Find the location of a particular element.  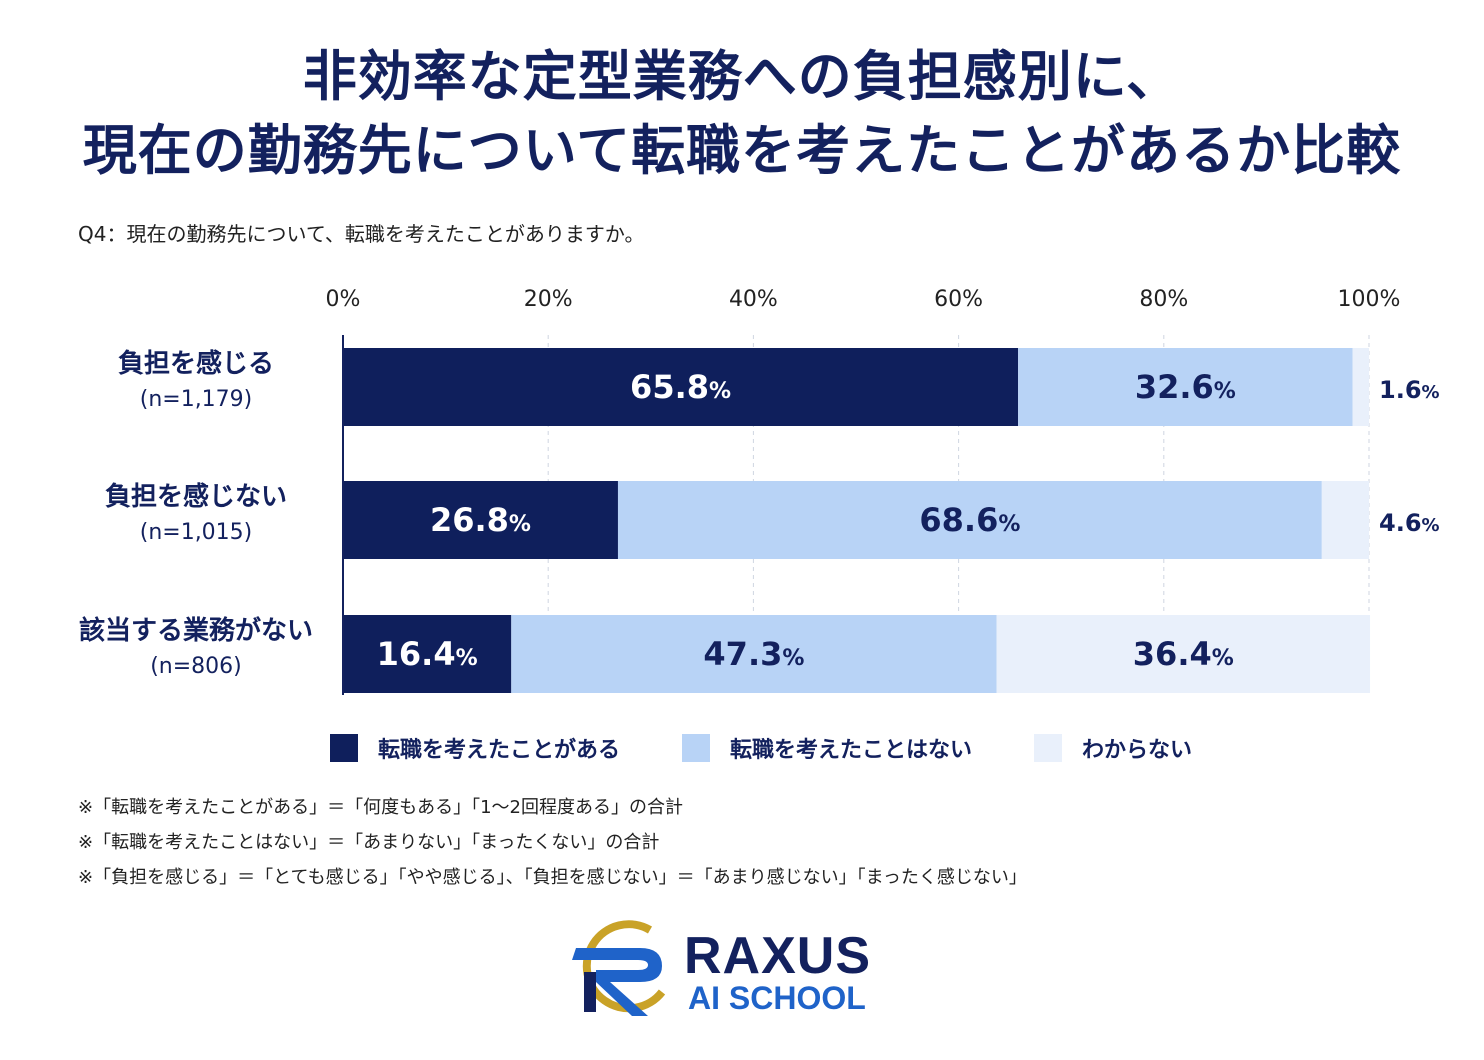

raxus-emblem-icon is located at coordinates (619, 968).